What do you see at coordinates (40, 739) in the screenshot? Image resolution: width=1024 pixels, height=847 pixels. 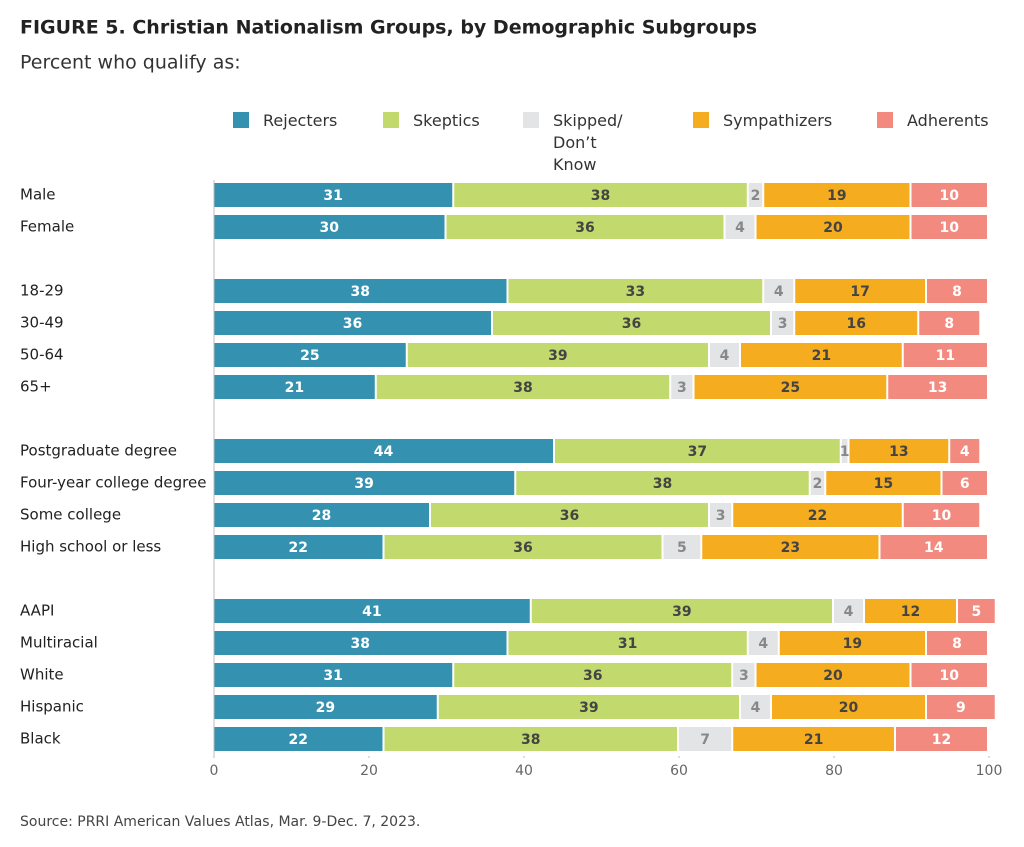 I see `category-label: Black` at bounding box center [40, 739].